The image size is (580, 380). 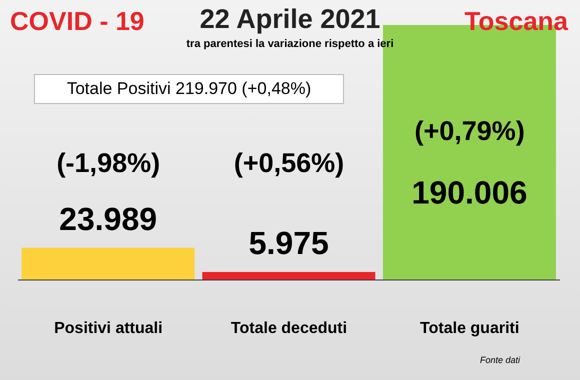 I want to click on data-label: 23.989, so click(x=108, y=218).